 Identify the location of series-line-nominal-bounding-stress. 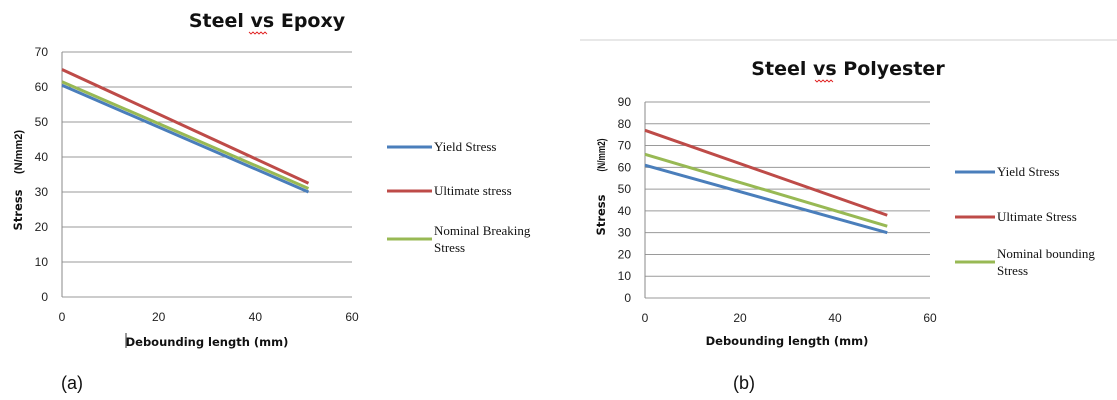
(766, 190).